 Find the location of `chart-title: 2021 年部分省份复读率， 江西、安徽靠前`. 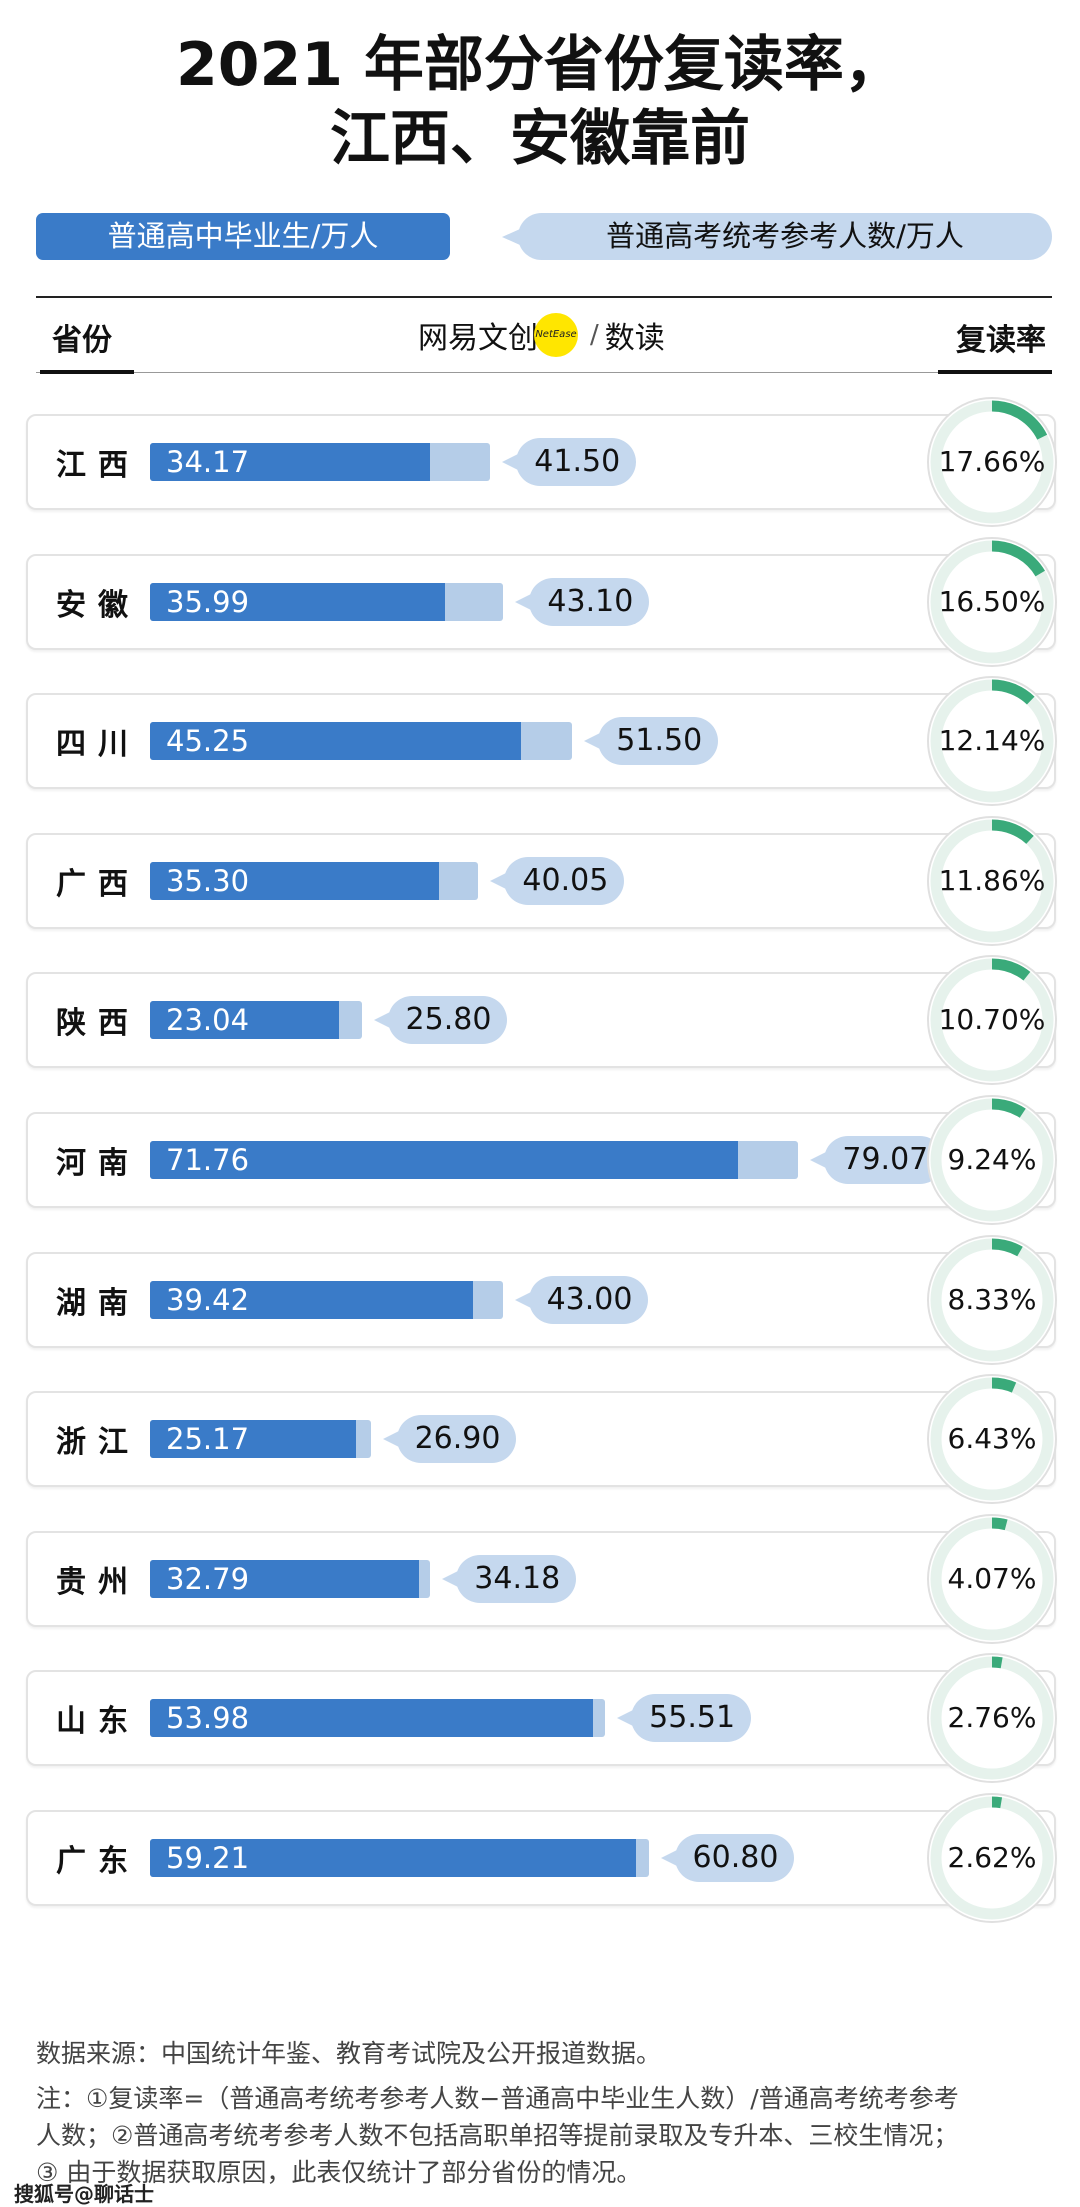

chart-title: 2021 年部分省份复读率， 江西、安徽靠前 is located at coordinates (540, 102).